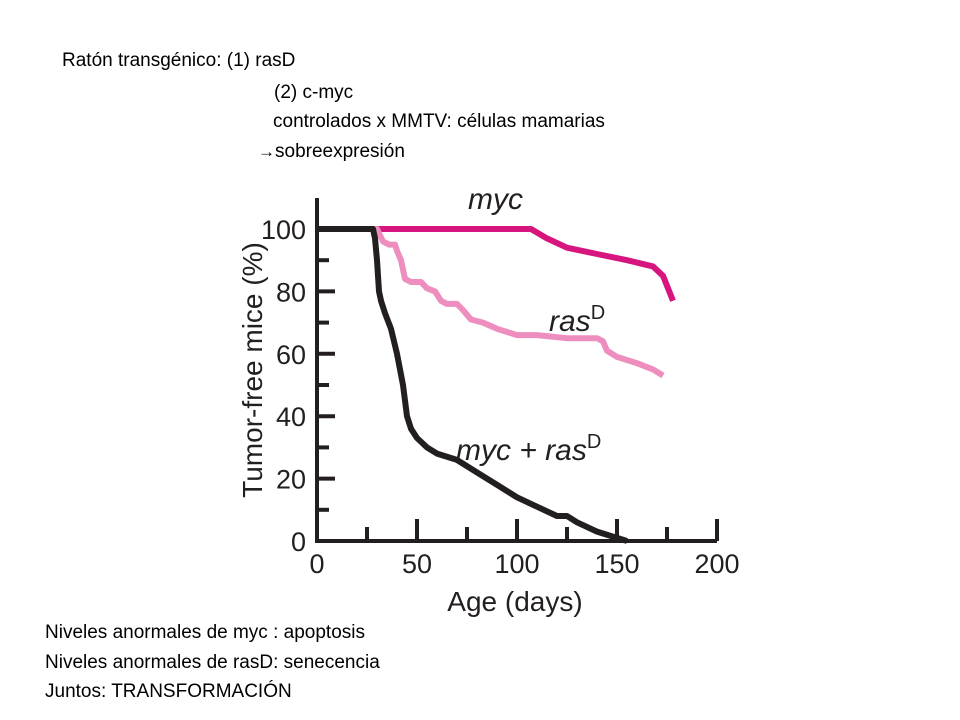 The image size is (960, 720). Describe the element at coordinates (205, 632) in the screenshot. I see `footer-line-1: Niveles anormales de myc : apoptosis` at that location.